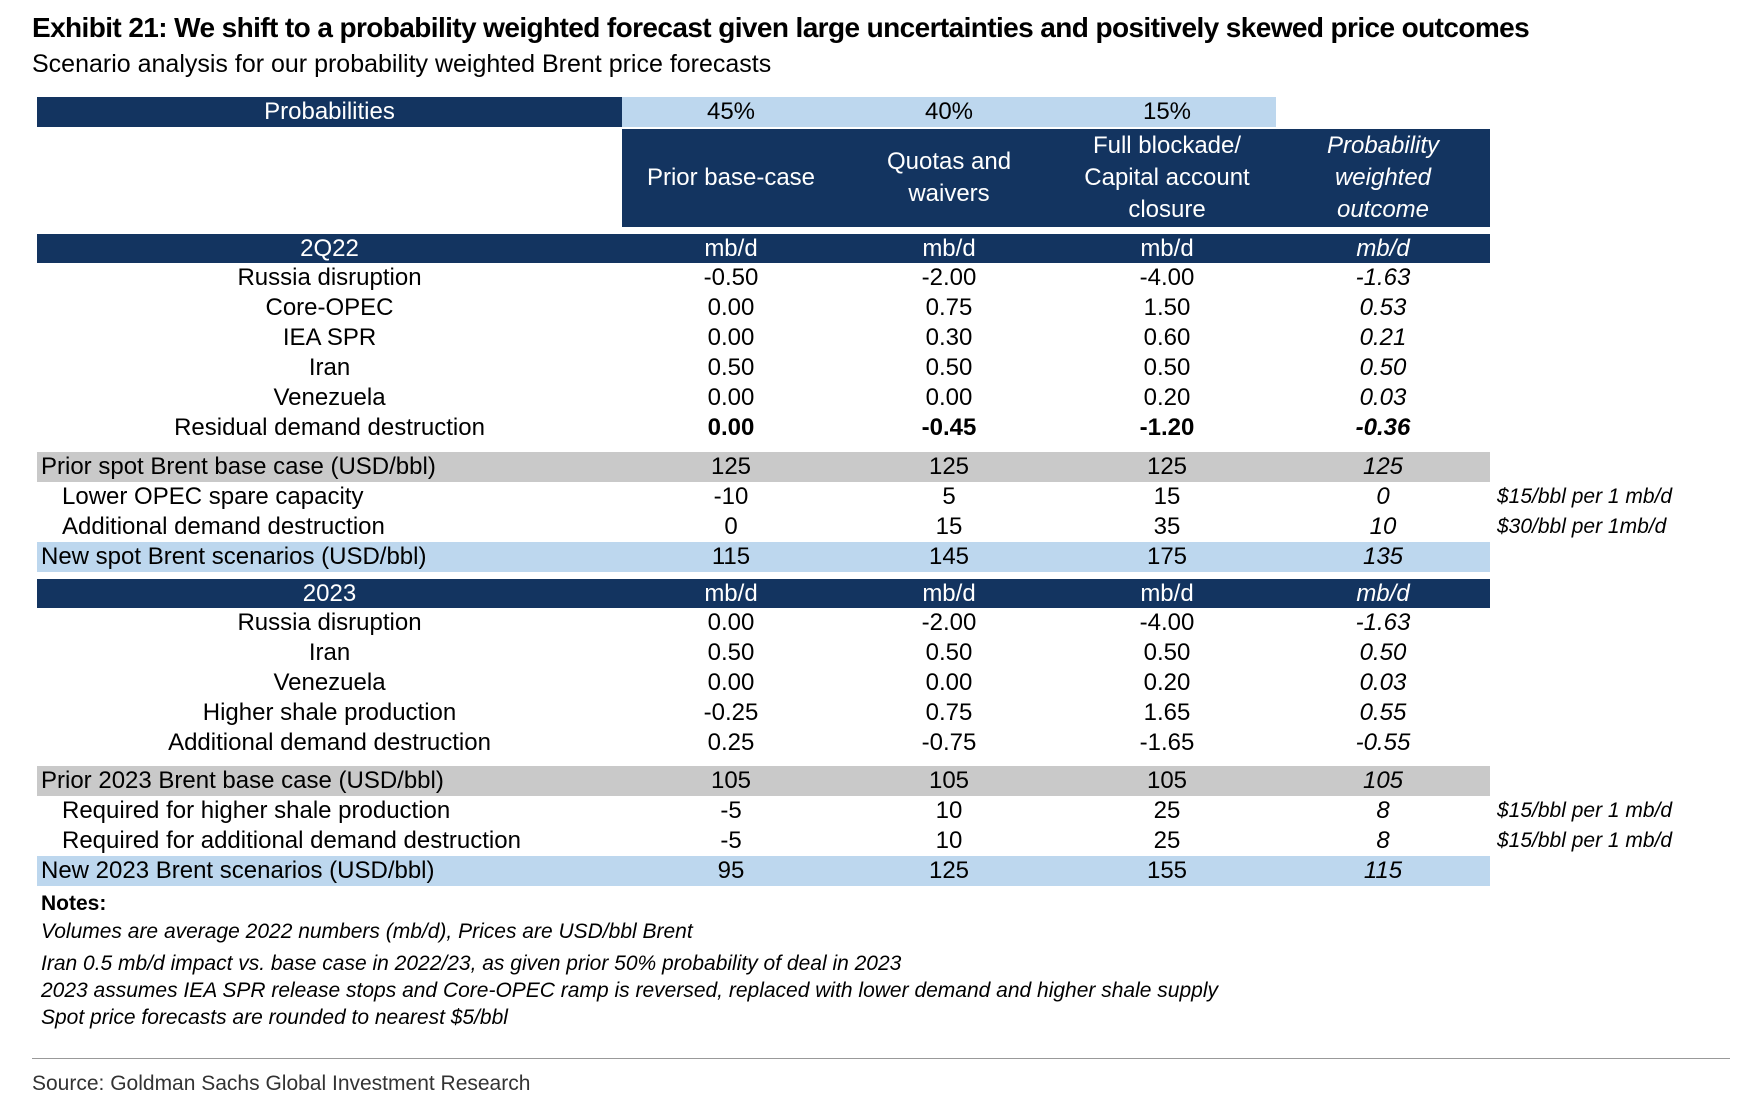 Image resolution: width=1750 pixels, height=1116 pixels. What do you see at coordinates (763, 593) in the screenshot?
I see `section-header-2023: 2023 mb/d mb/d mb/d mb/d` at bounding box center [763, 593].